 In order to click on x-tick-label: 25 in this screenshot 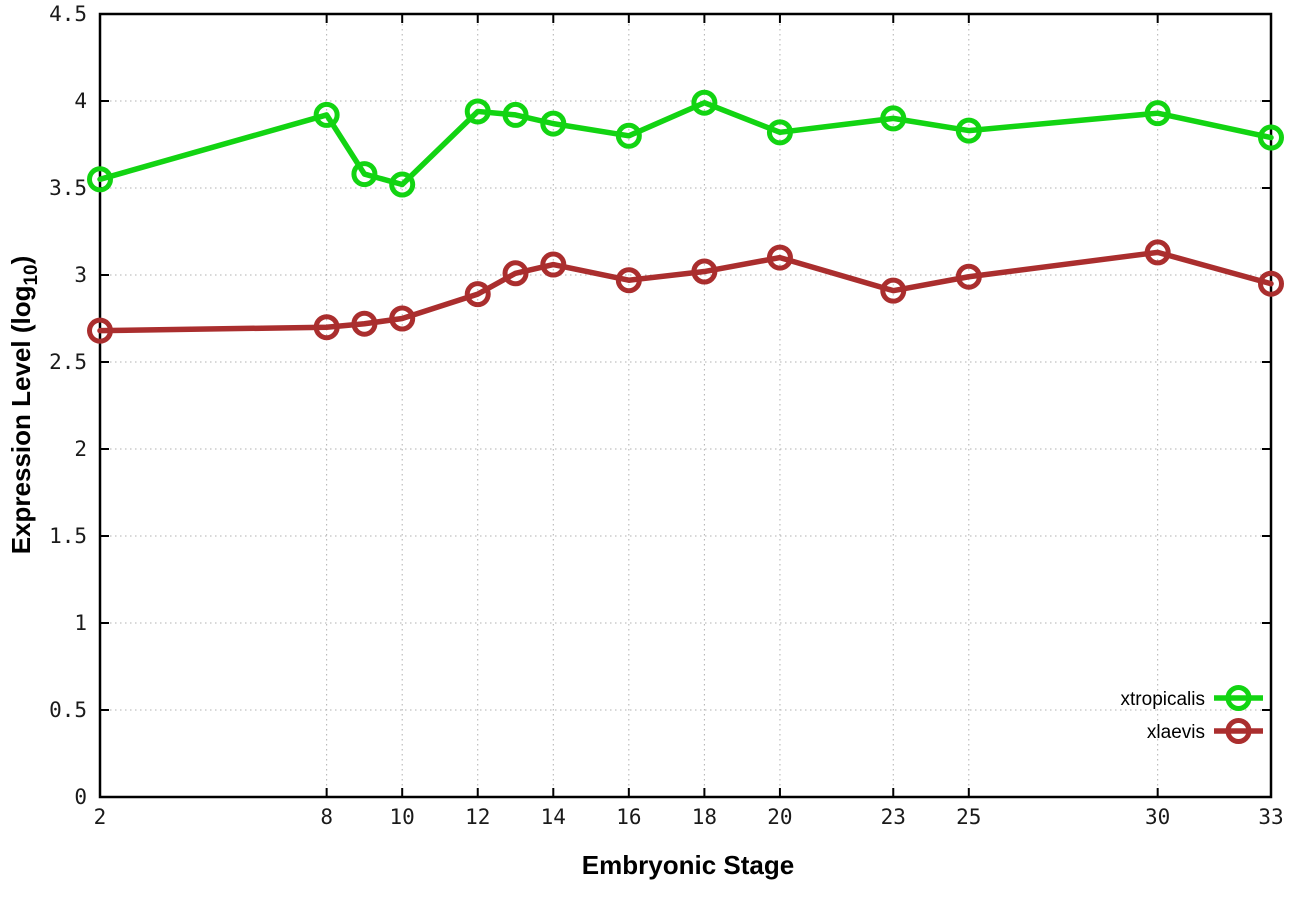, I will do `click(968, 817)`.